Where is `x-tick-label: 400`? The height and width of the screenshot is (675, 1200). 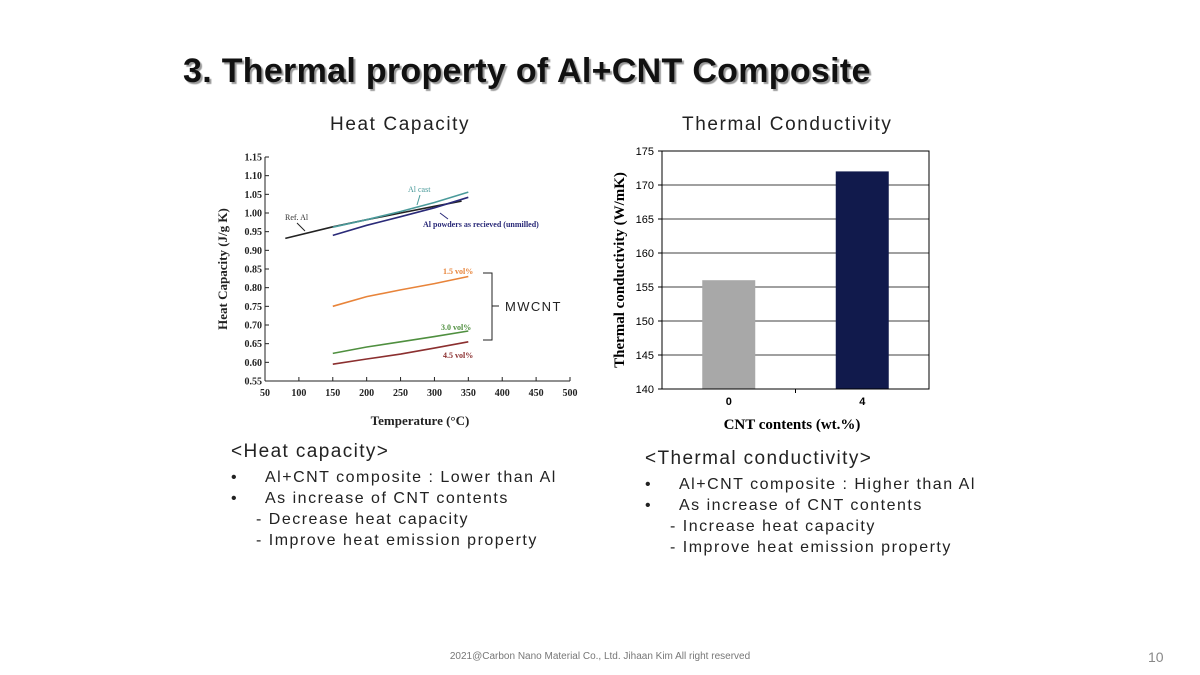 x-tick-label: 400 is located at coordinates (502, 393).